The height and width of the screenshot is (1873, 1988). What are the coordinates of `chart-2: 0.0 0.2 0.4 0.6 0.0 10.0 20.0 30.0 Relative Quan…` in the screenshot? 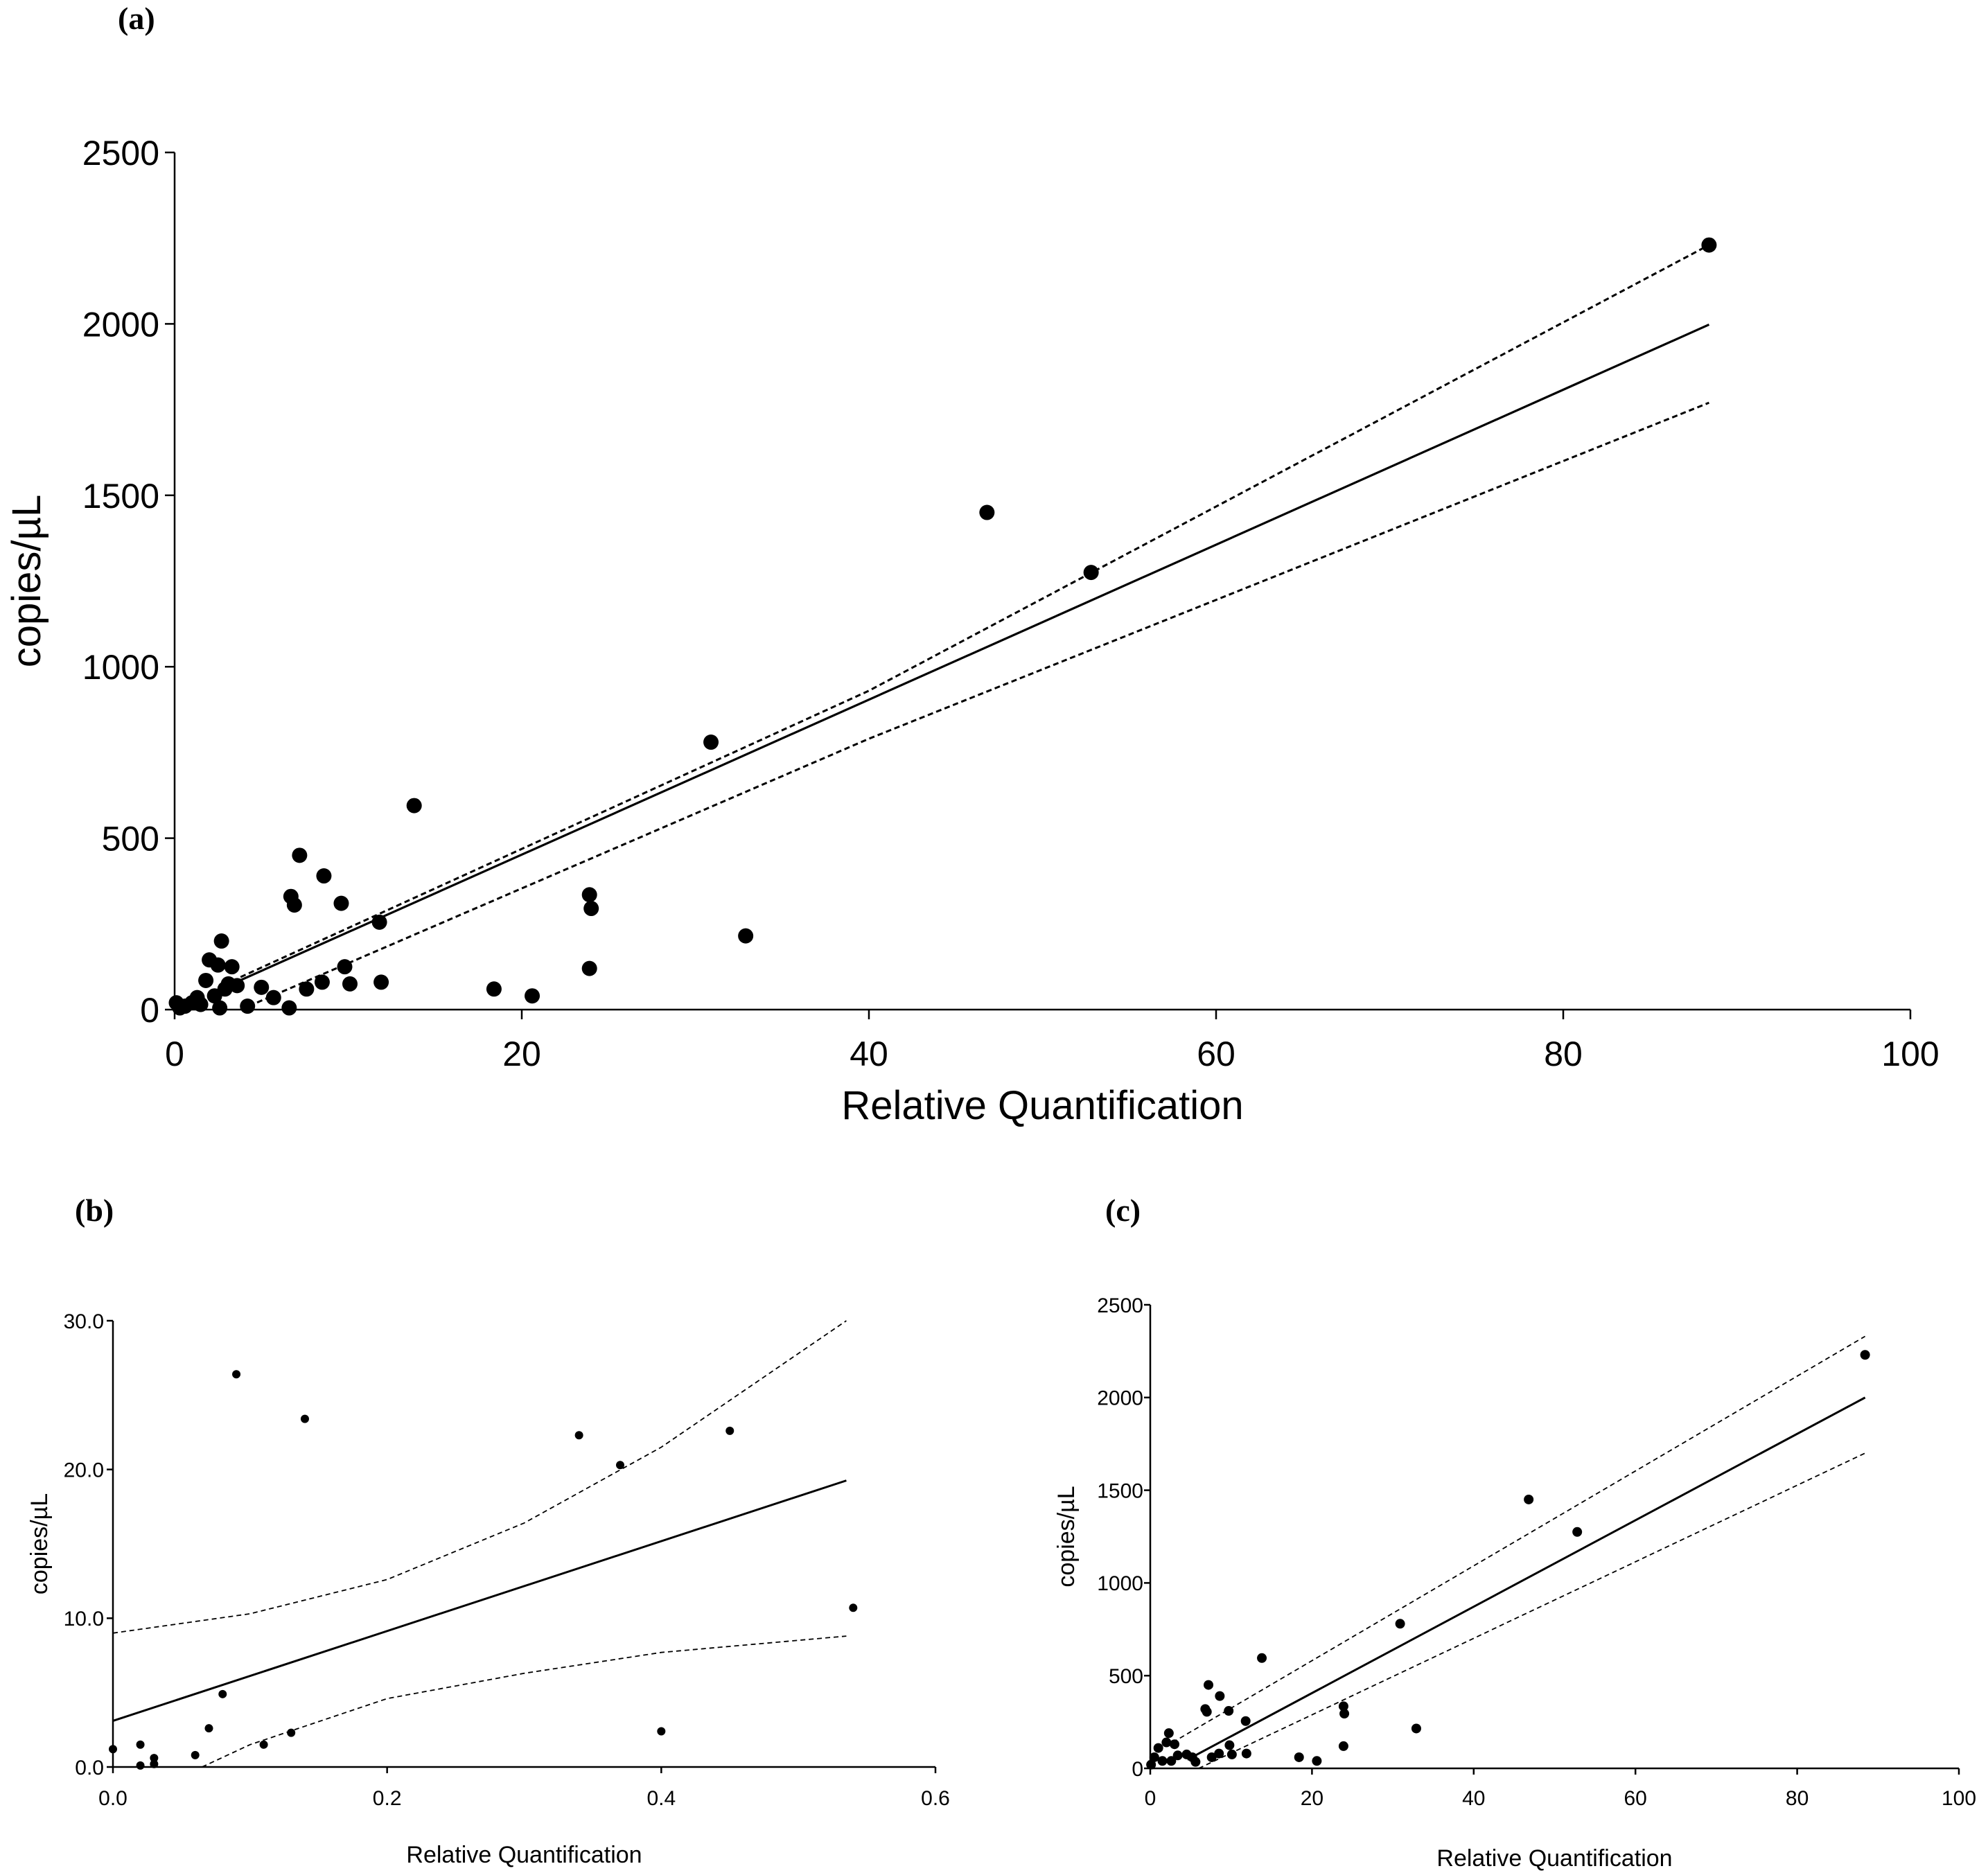 It's located at (488, 1589).